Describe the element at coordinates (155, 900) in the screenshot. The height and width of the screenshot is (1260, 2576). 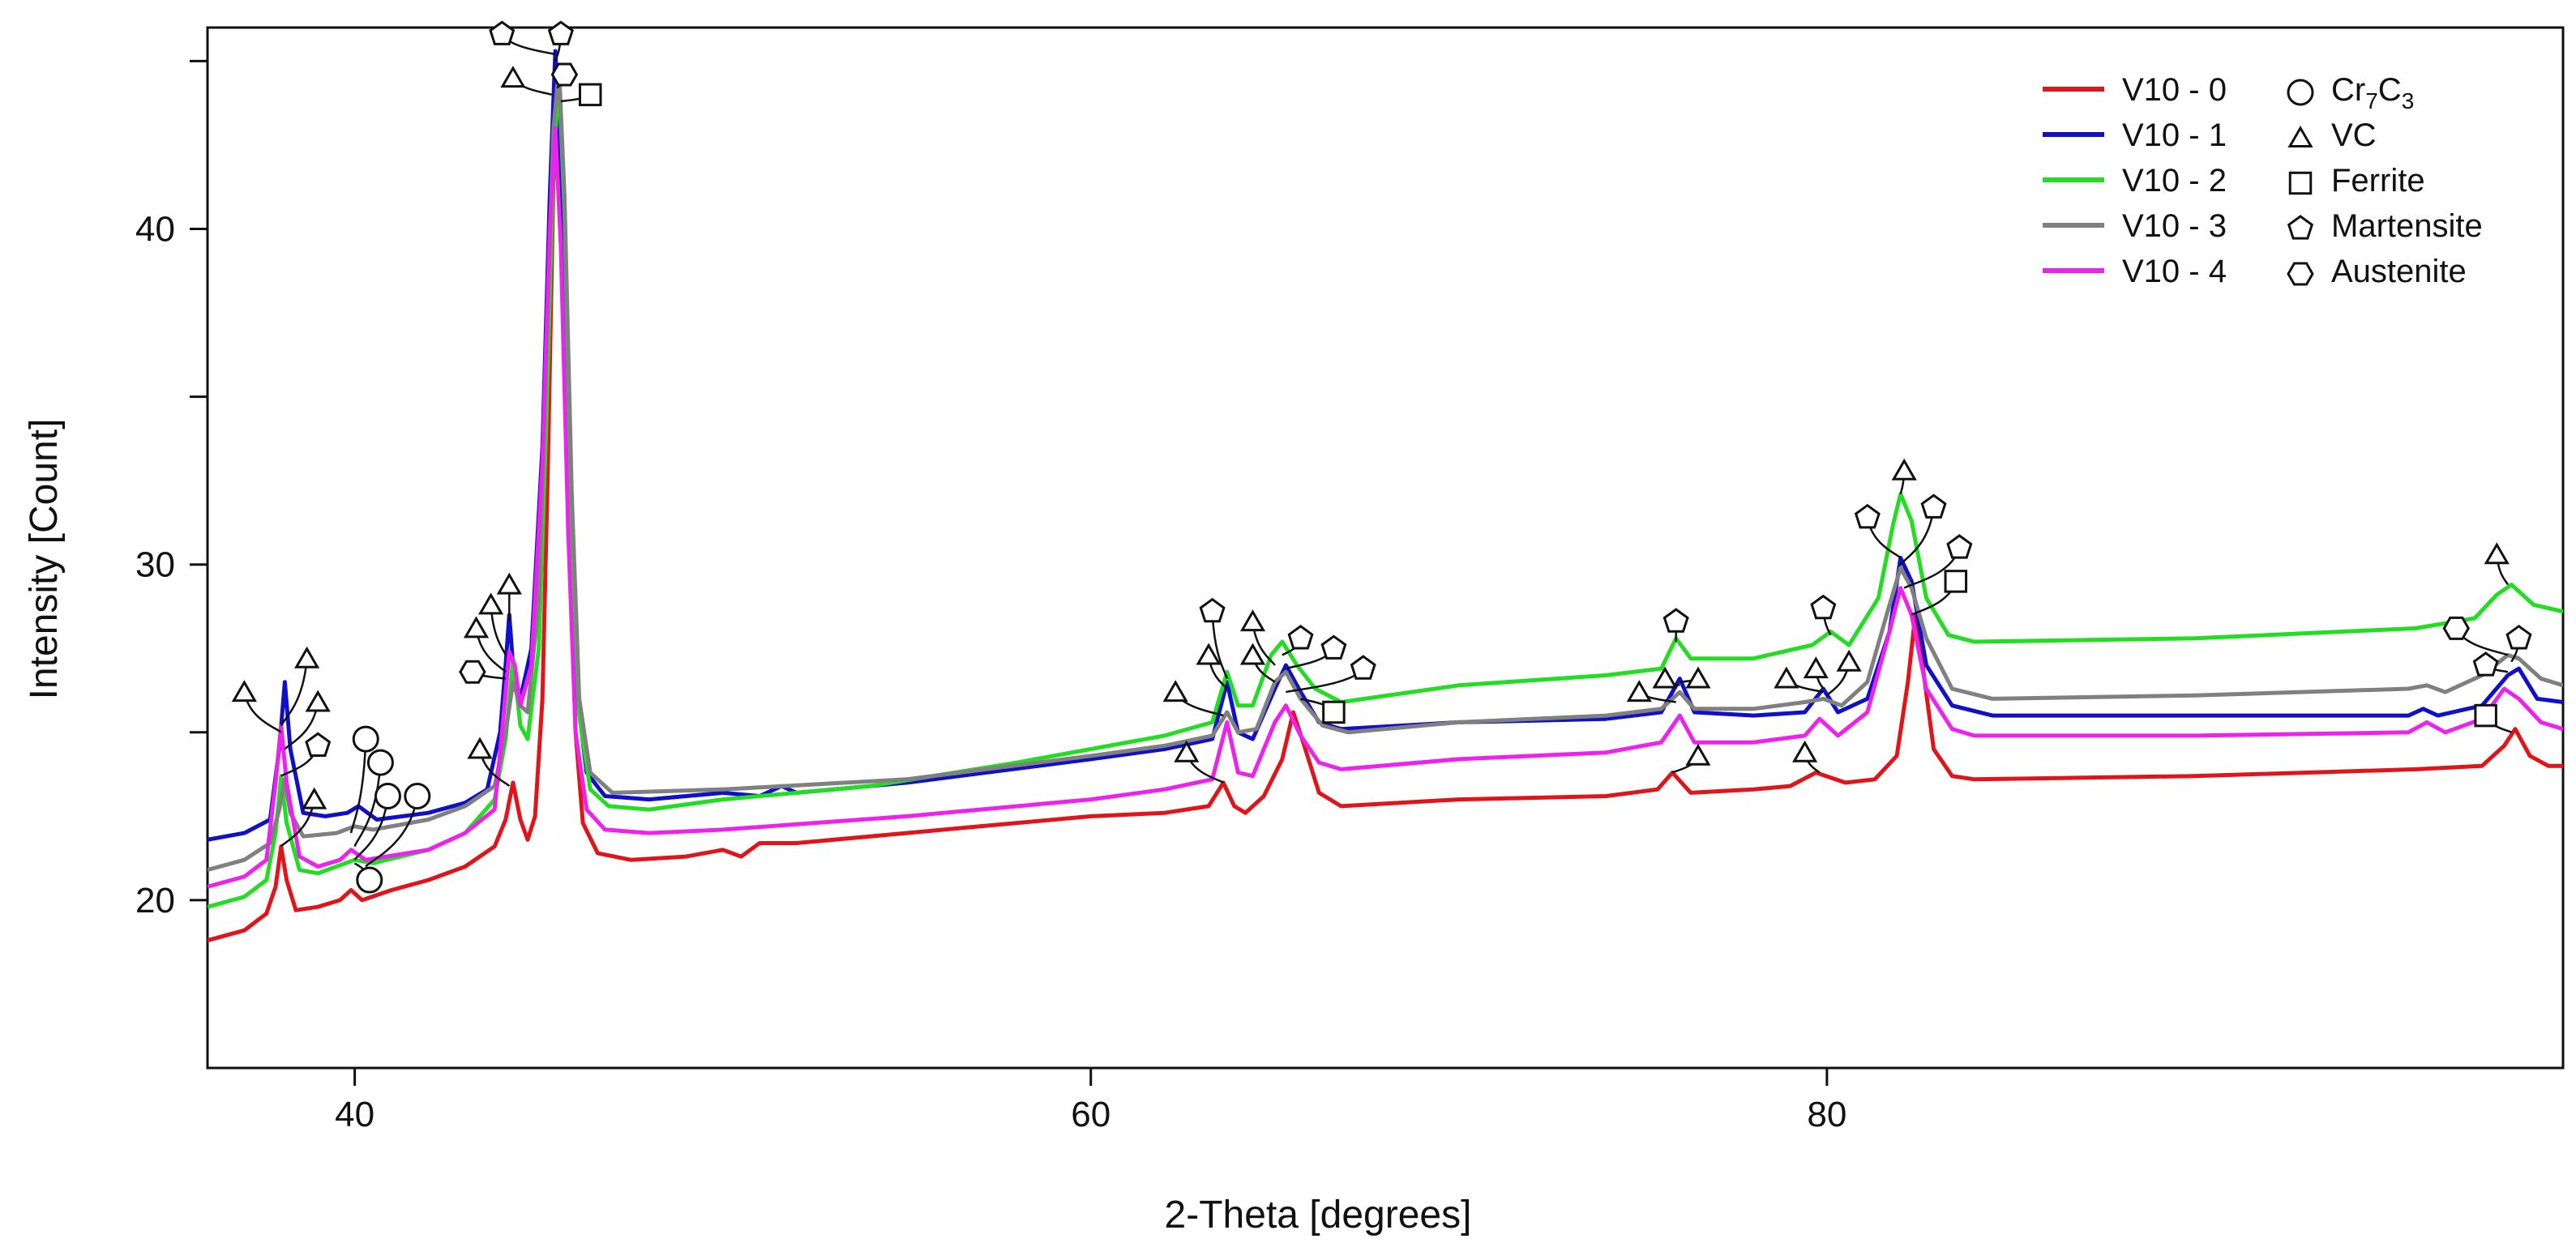
I see `y-tick-label: 20` at that location.